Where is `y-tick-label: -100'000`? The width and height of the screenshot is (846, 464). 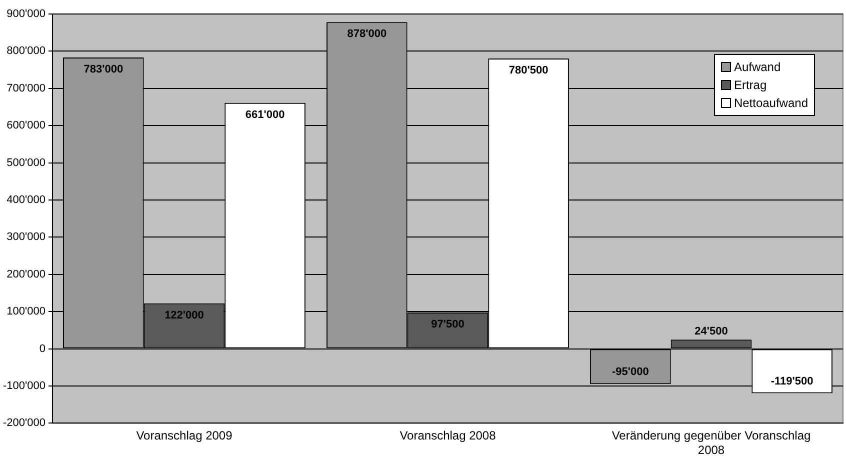
y-tick-label: -100'000 is located at coordinates (24, 386).